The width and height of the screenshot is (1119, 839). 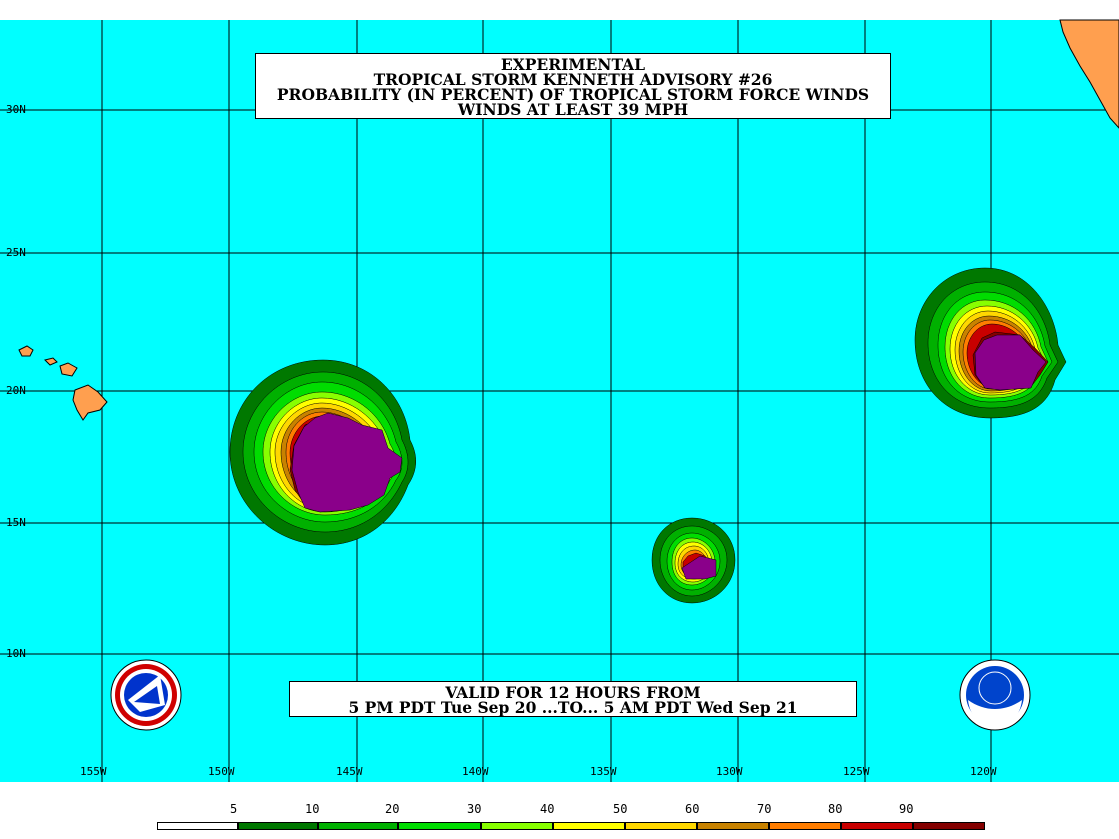 What do you see at coordinates (93, 771) in the screenshot?
I see `lon-label-155w: 155W` at bounding box center [93, 771].